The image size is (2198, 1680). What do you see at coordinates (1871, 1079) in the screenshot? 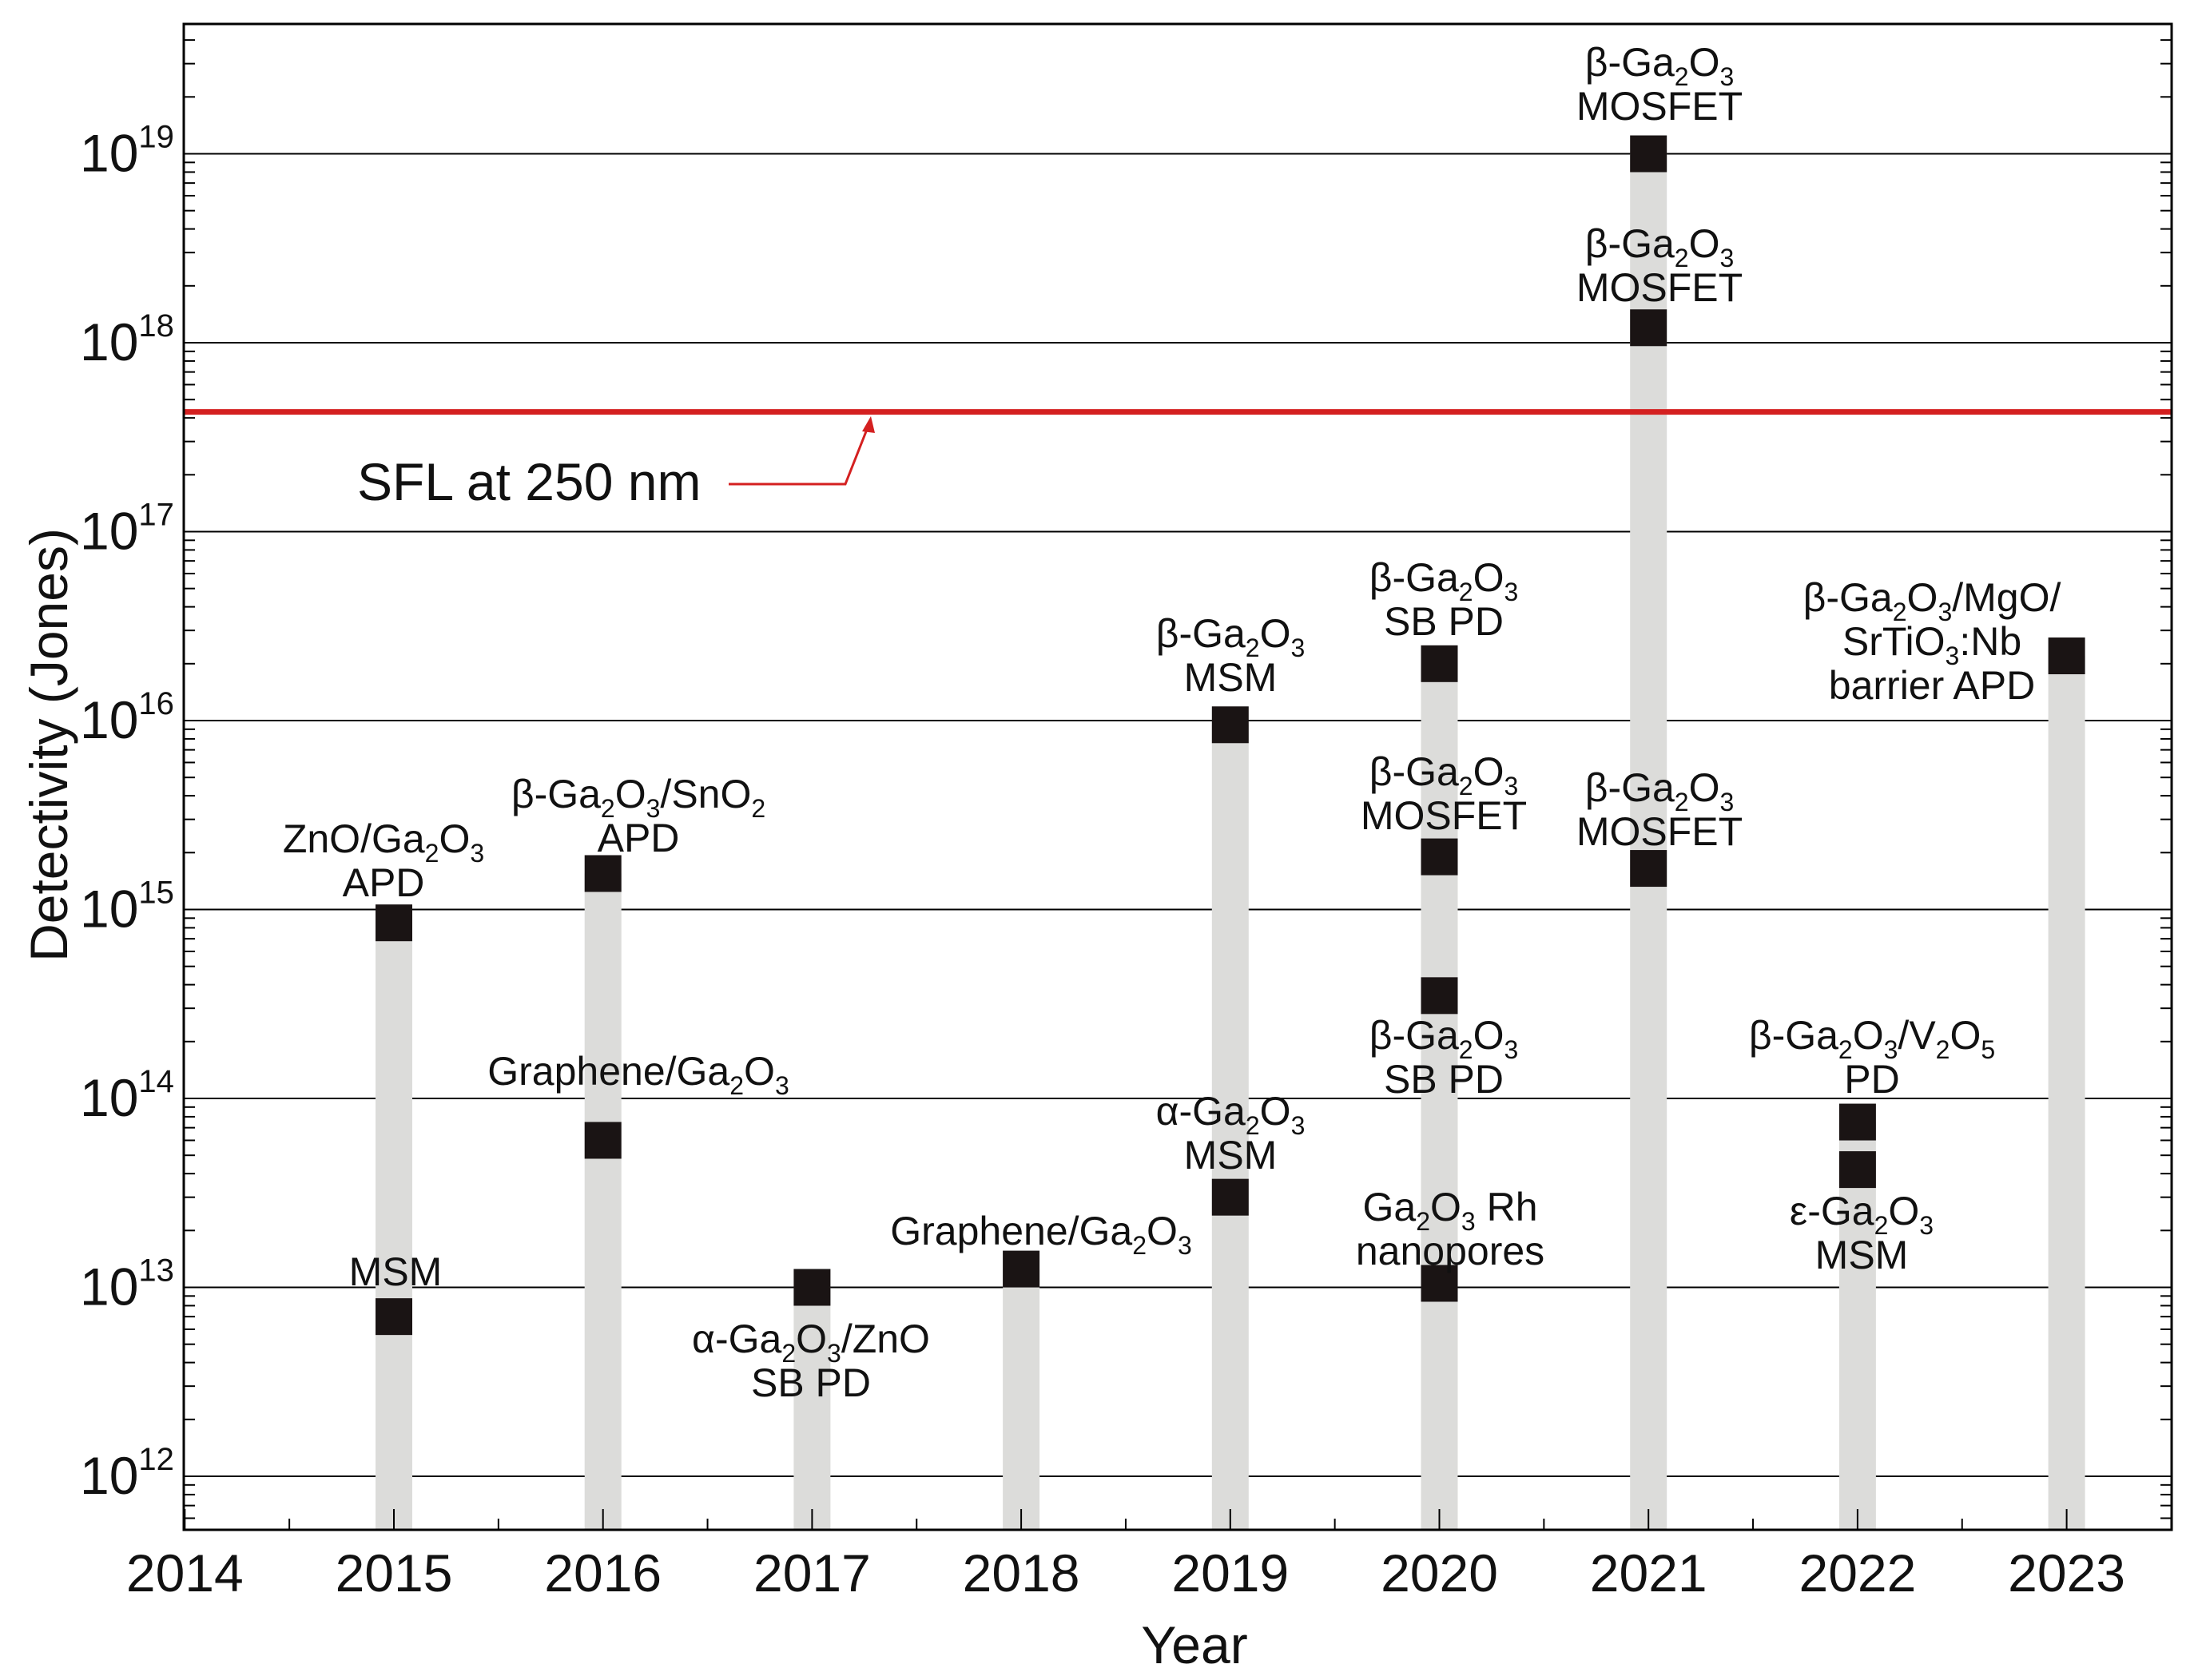
I see `text-run: PD` at bounding box center [1871, 1079].